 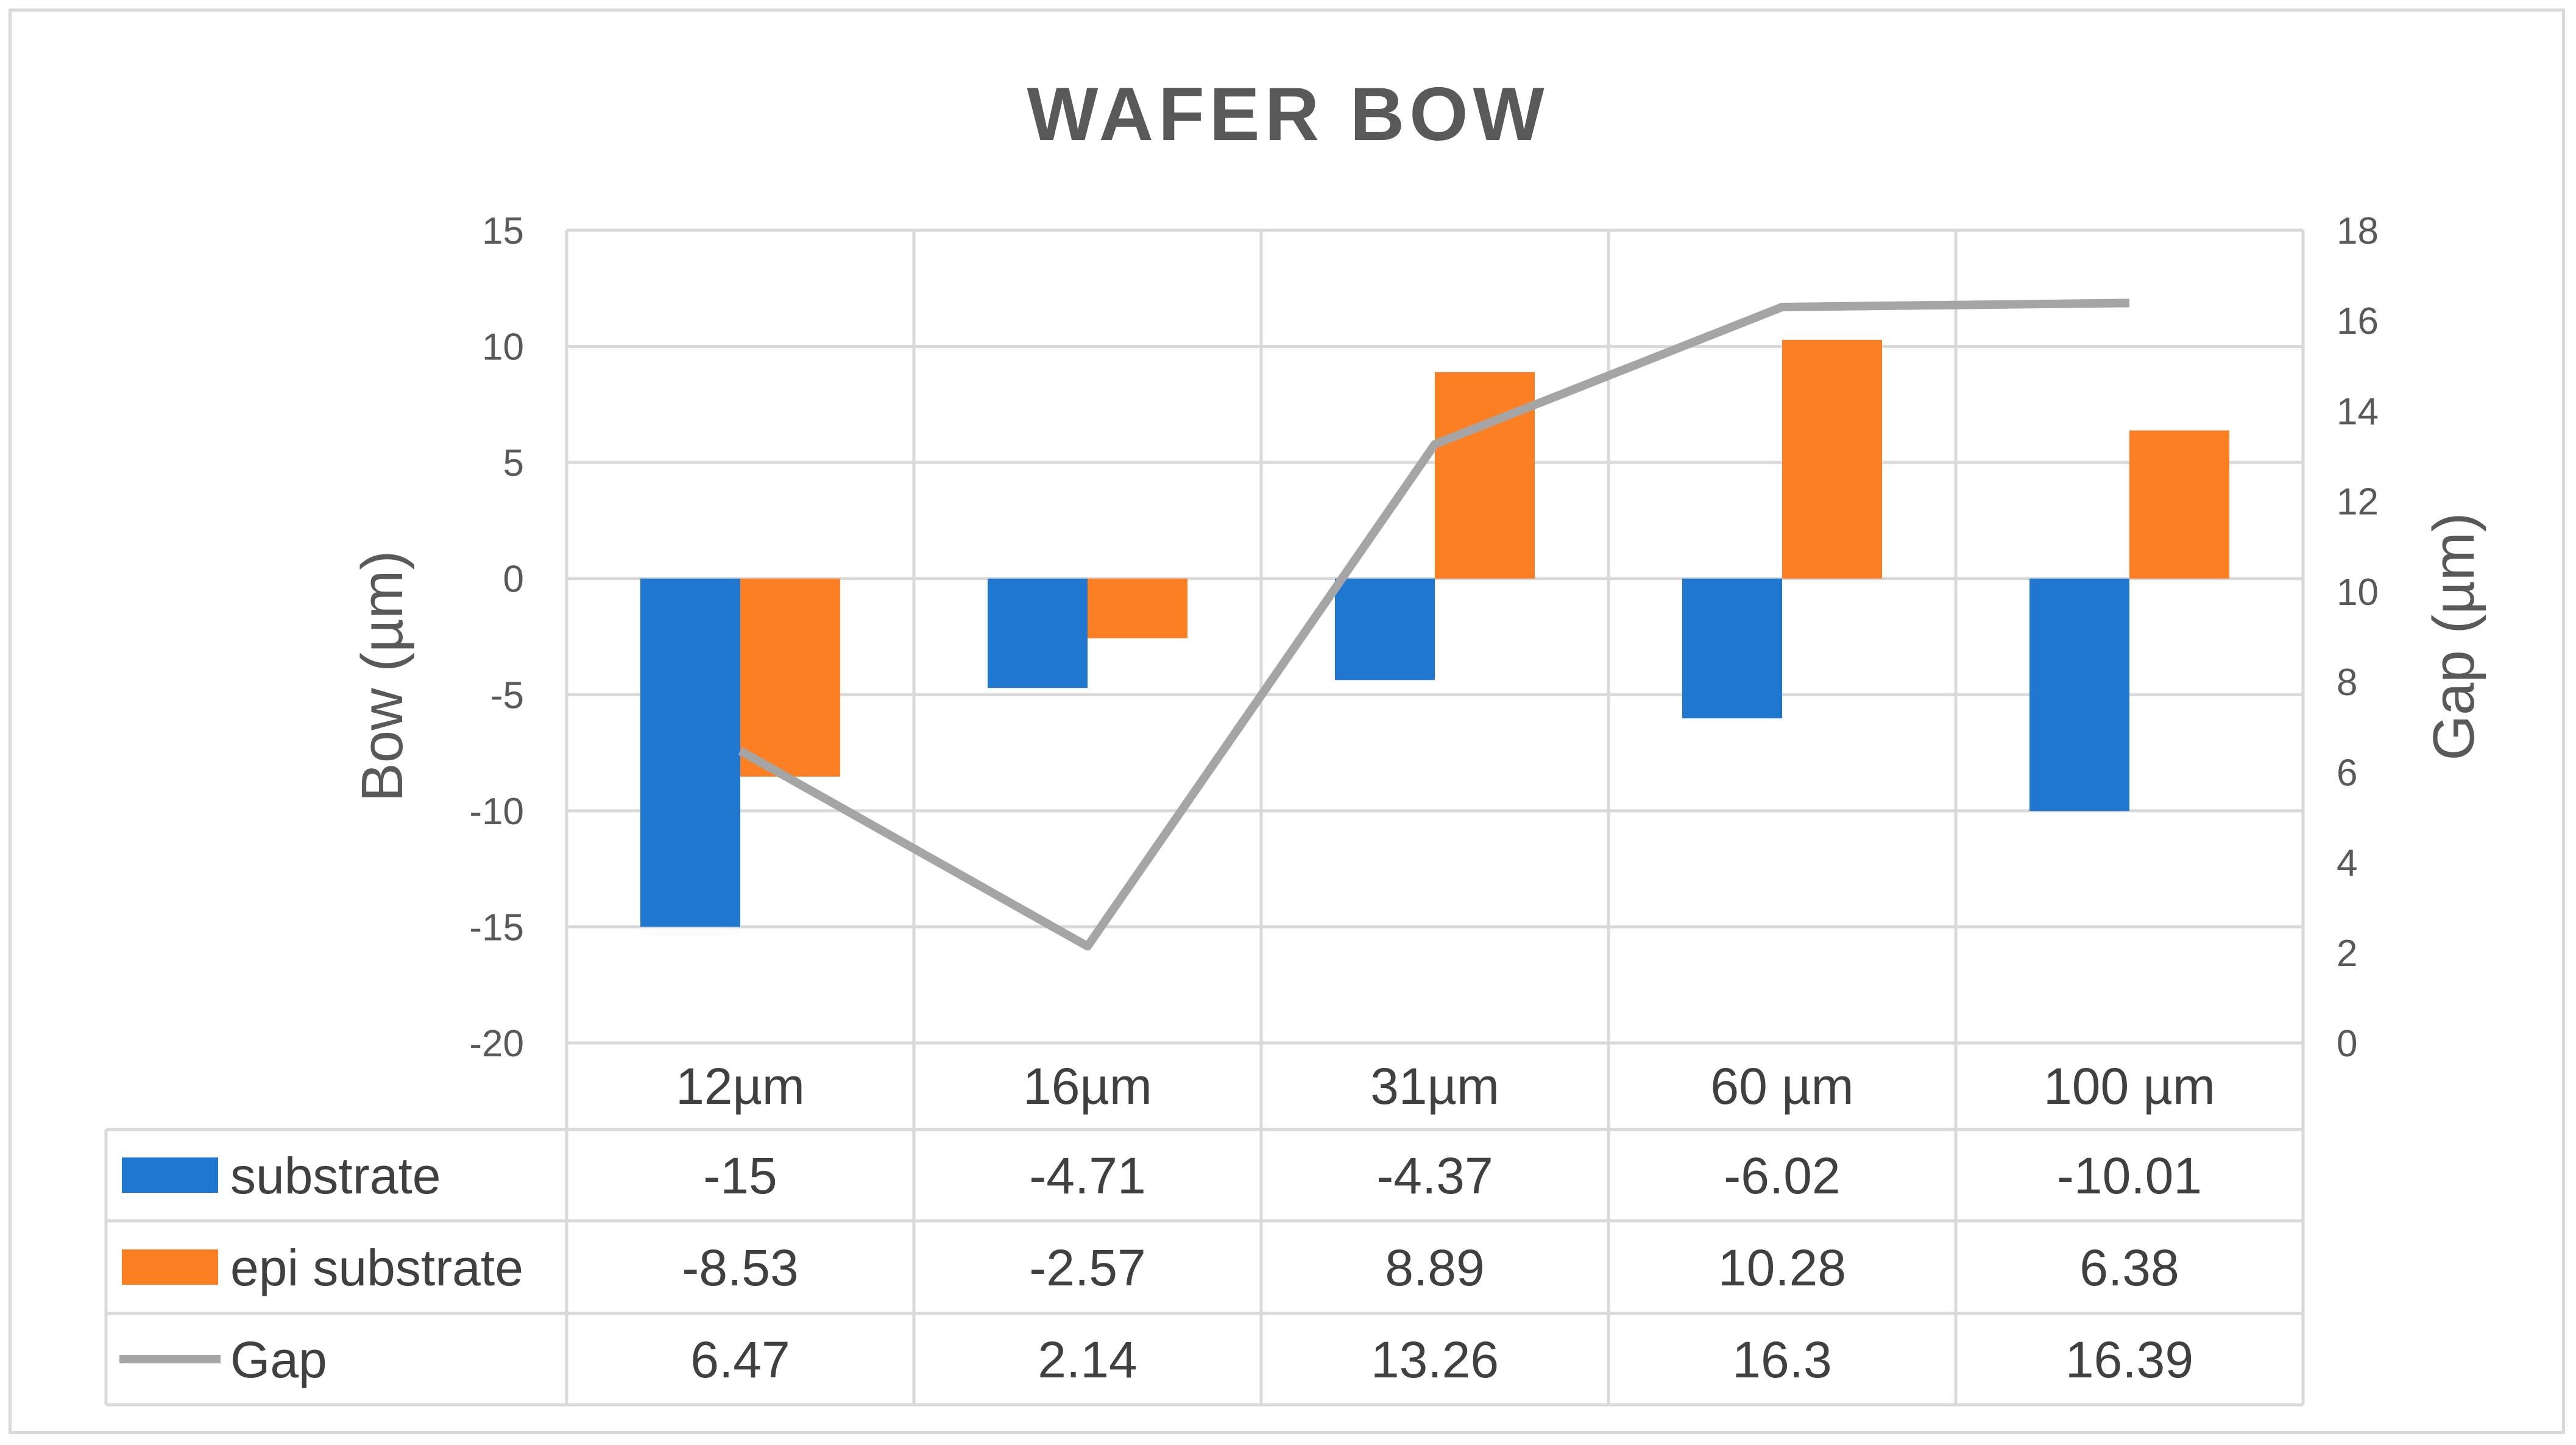 What do you see at coordinates (503, 231) in the screenshot?
I see `y-tick-label: 15` at bounding box center [503, 231].